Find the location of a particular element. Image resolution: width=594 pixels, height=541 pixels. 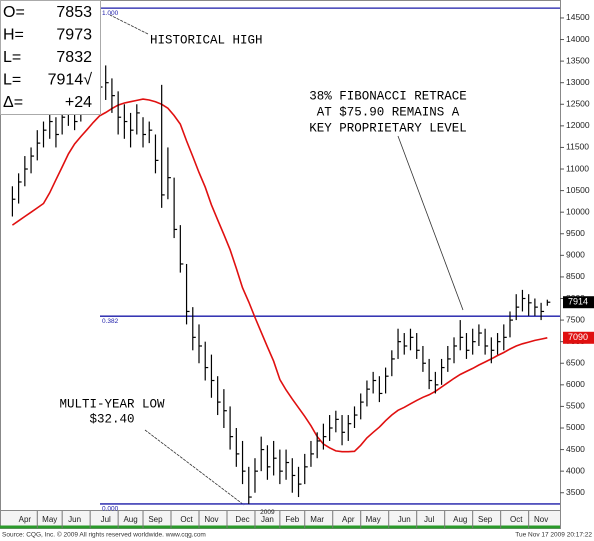

y-tick-label: 12500 is located at coordinates (578, 104).